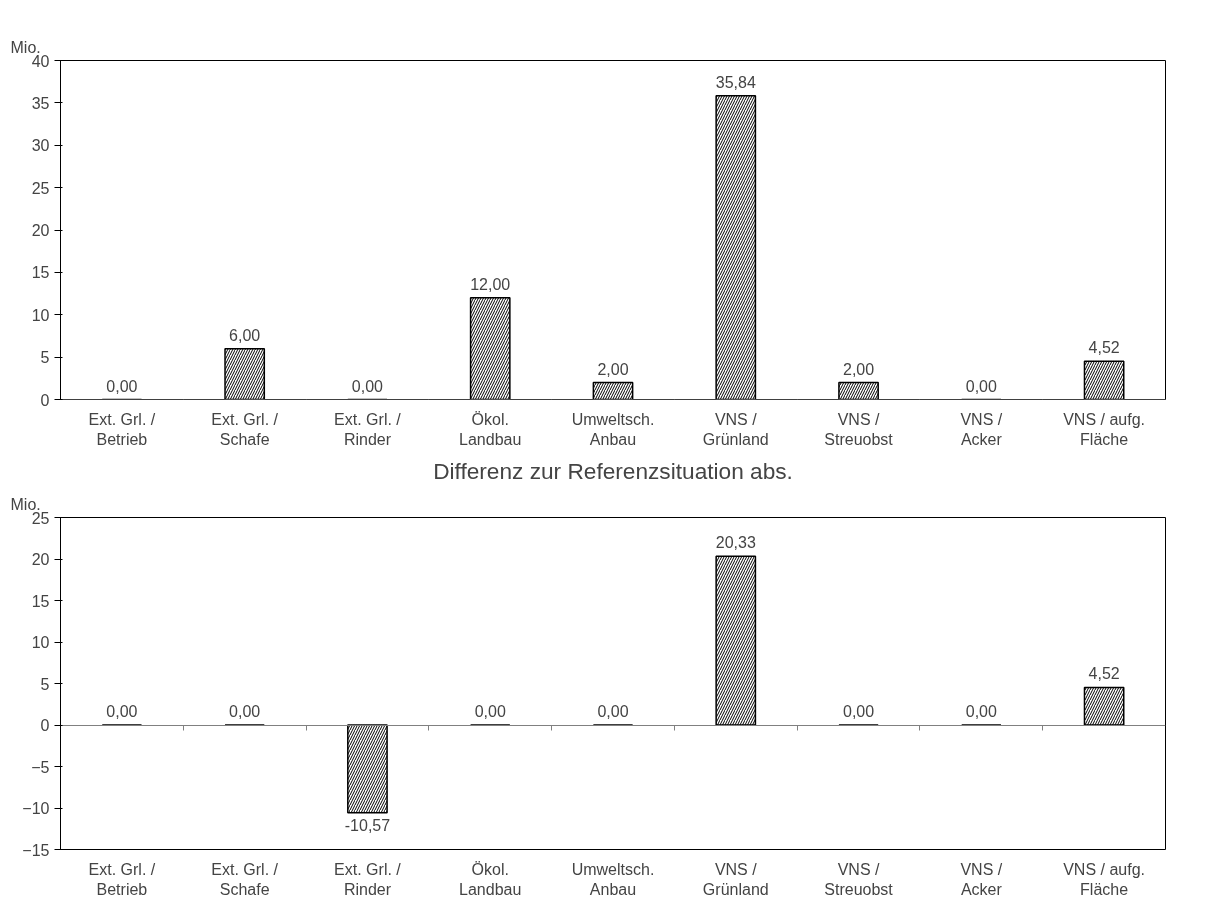 This screenshot has height=920, width=1206. I want to click on data-label: 12,00, so click(490, 284).